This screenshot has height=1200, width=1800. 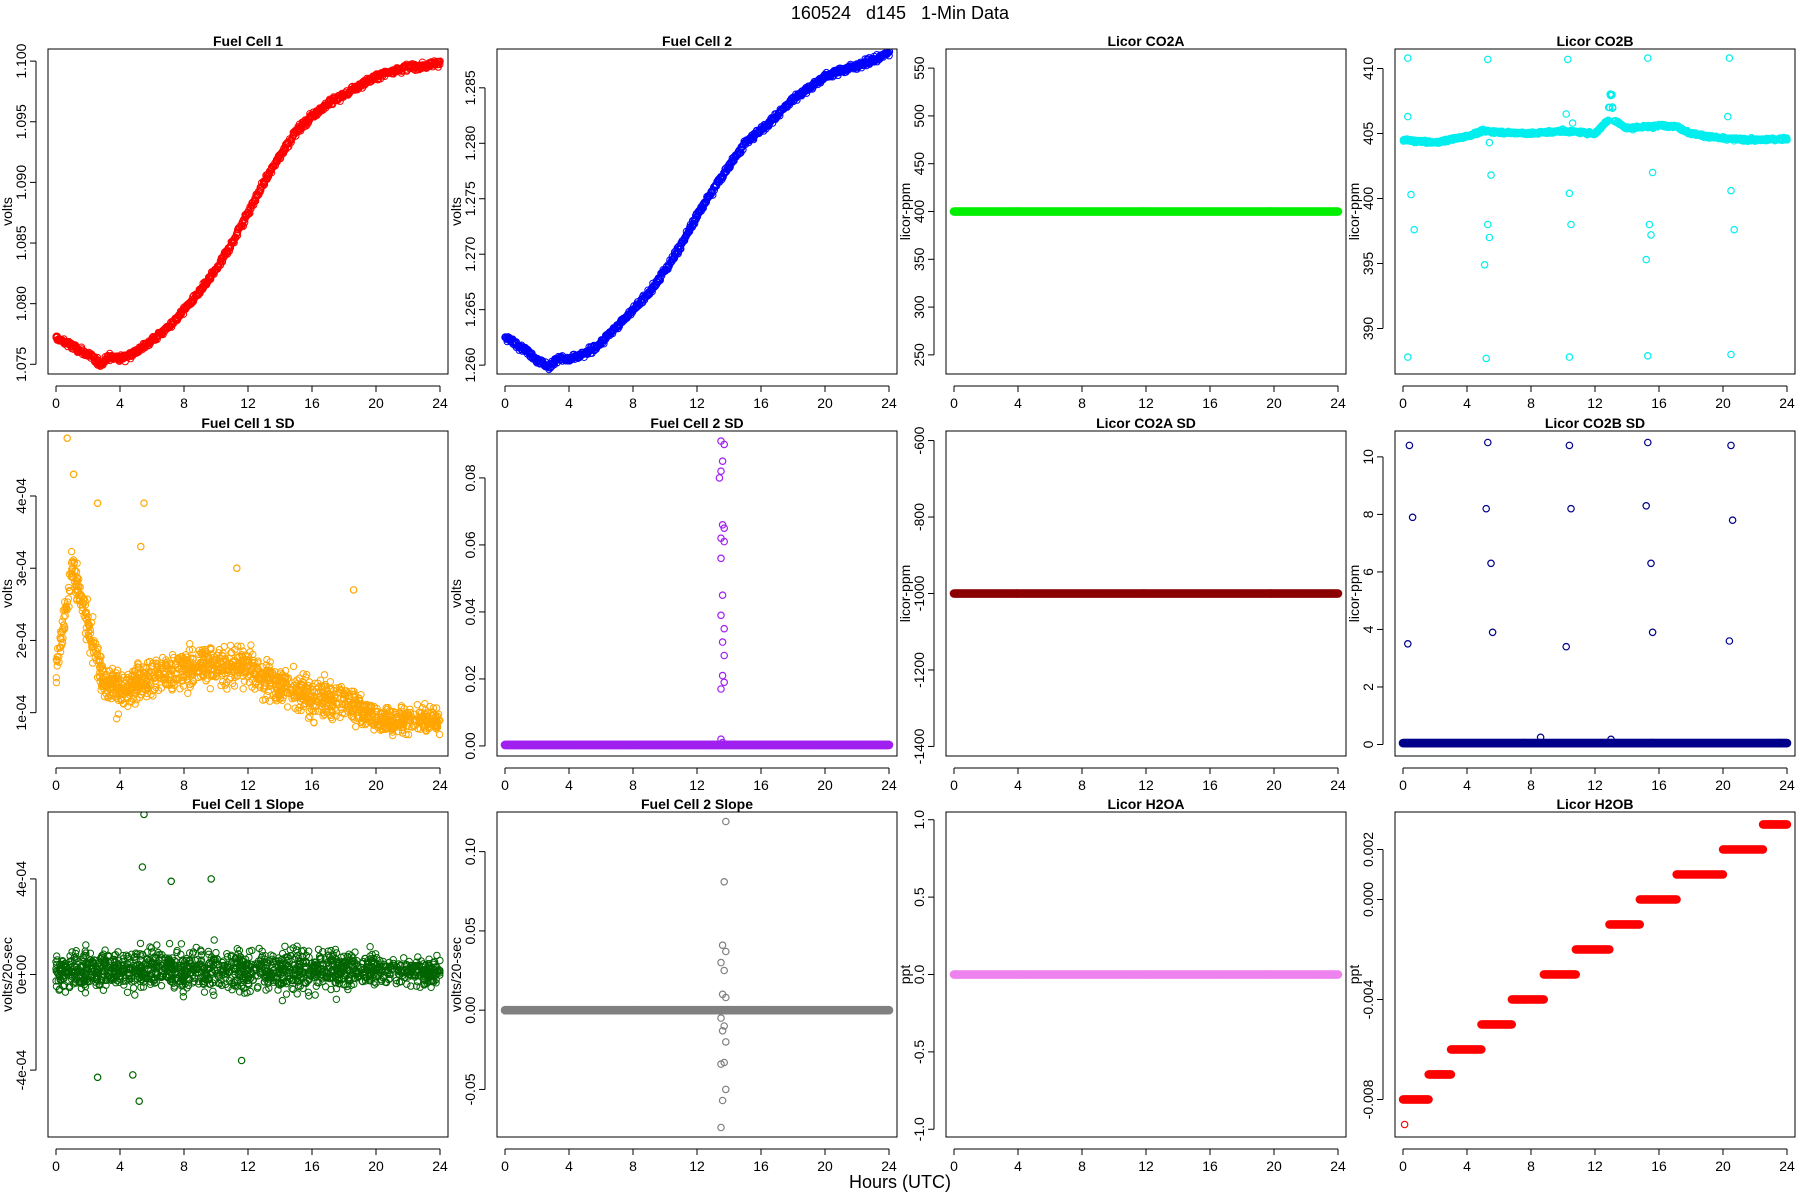 What do you see at coordinates (21, 568) in the screenshot?
I see `y-tick-label: 3e-04` at bounding box center [21, 568].